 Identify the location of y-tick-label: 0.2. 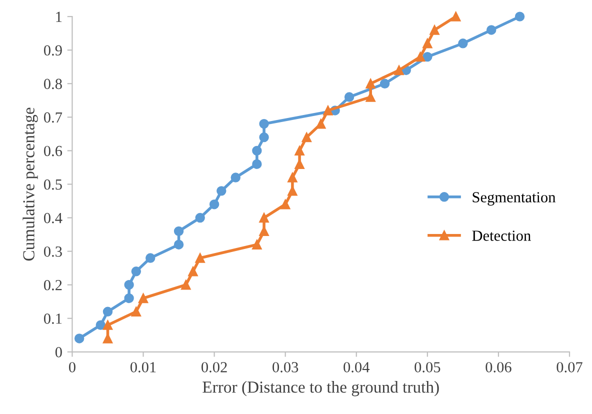
(53, 285).